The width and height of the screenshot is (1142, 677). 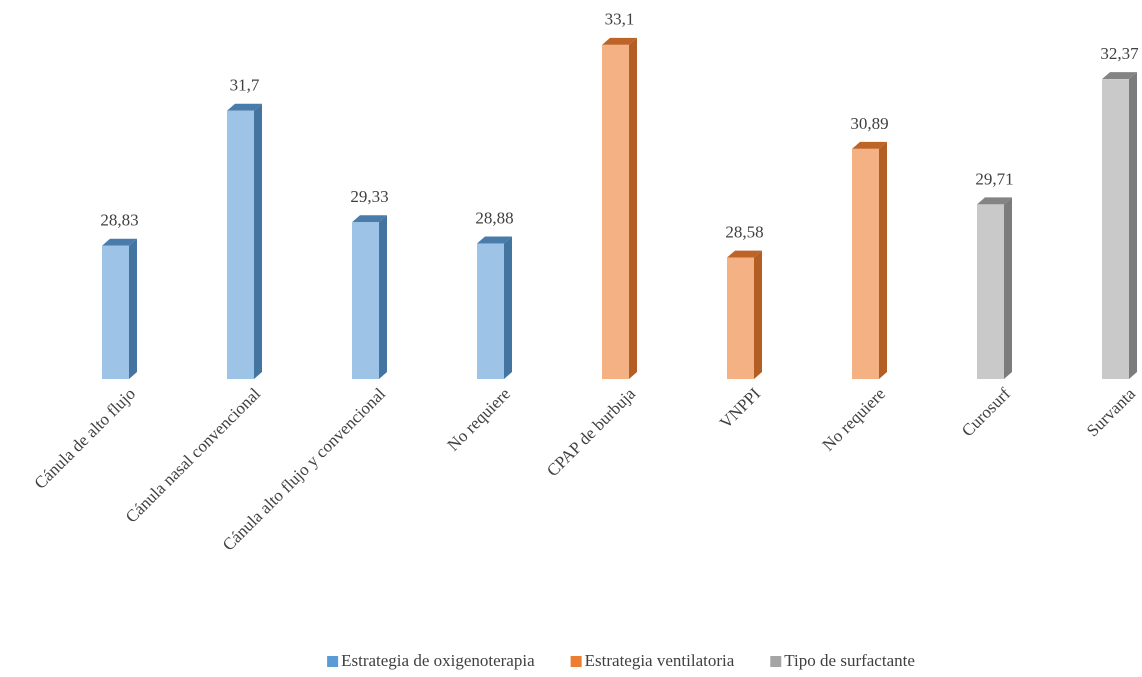 What do you see at coordinates (245, 85) in the screenshot?
I see `value-label: 31,7` at bounding box center [245, 85].